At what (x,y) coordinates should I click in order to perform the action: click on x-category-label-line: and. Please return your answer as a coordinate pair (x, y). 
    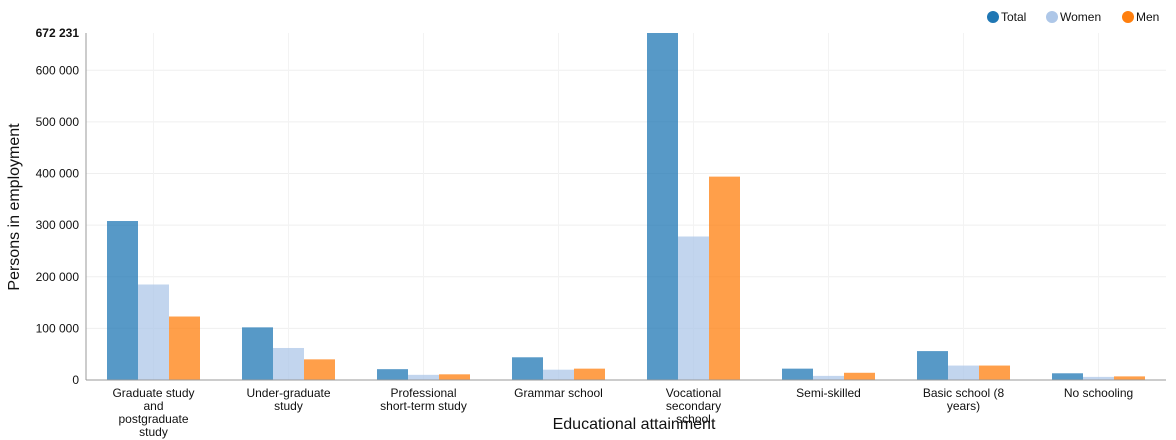
    Looking at the image, I should click on (153, 406).